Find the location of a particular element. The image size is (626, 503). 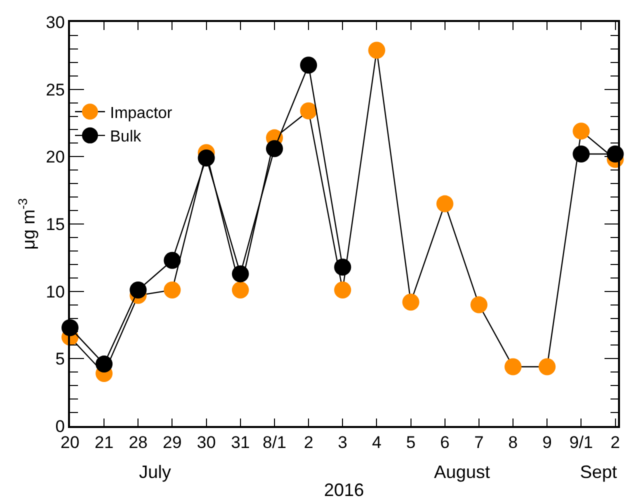

x-tick-label: 8 is located at coordinates (513, 442).